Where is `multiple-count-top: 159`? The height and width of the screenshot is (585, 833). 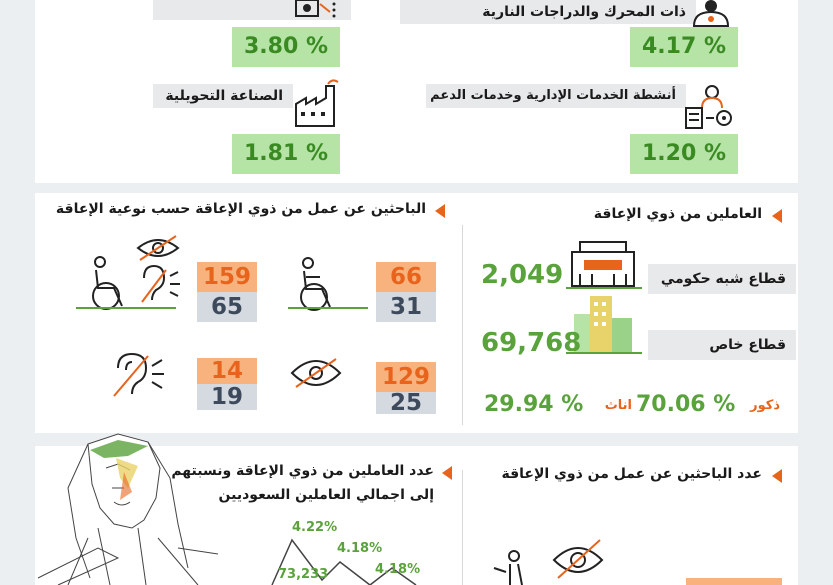
multiple-count-top: 159 is located at coordinates (227, 277).